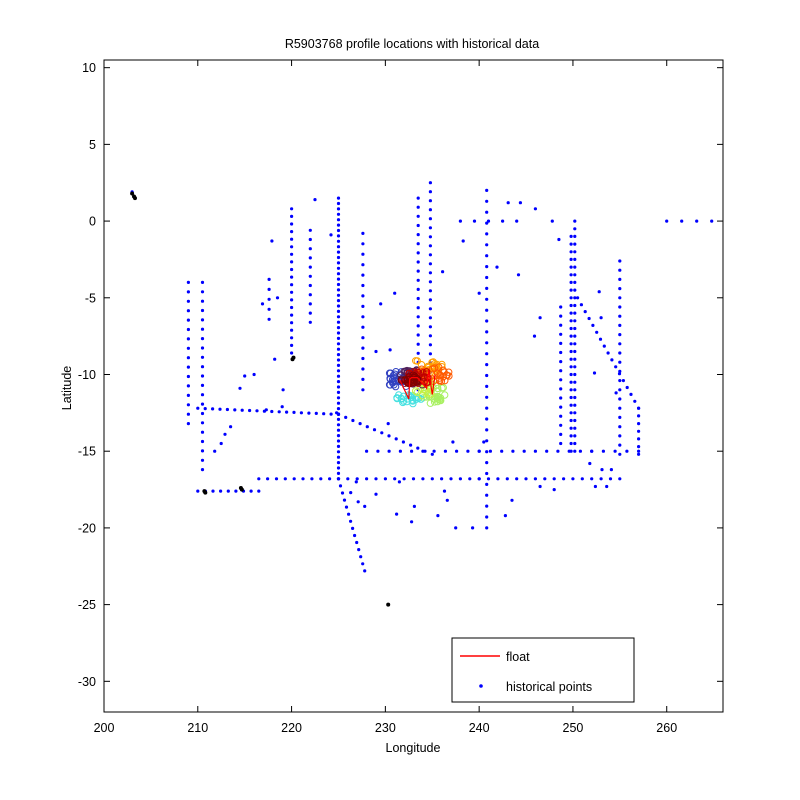  I want to click on black-marker, so click(132, 193).